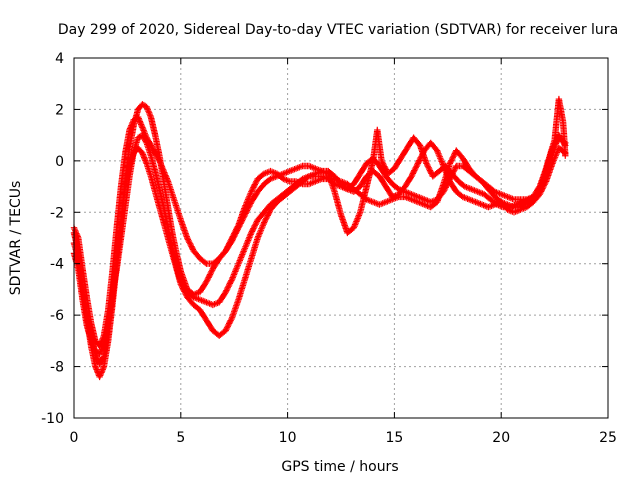 Image resolution: width=640 pixels, height=480 pixels. Describe the element at coordinates (52, 419) in the screenshot. I see `y-tick-label: -10` at that location.